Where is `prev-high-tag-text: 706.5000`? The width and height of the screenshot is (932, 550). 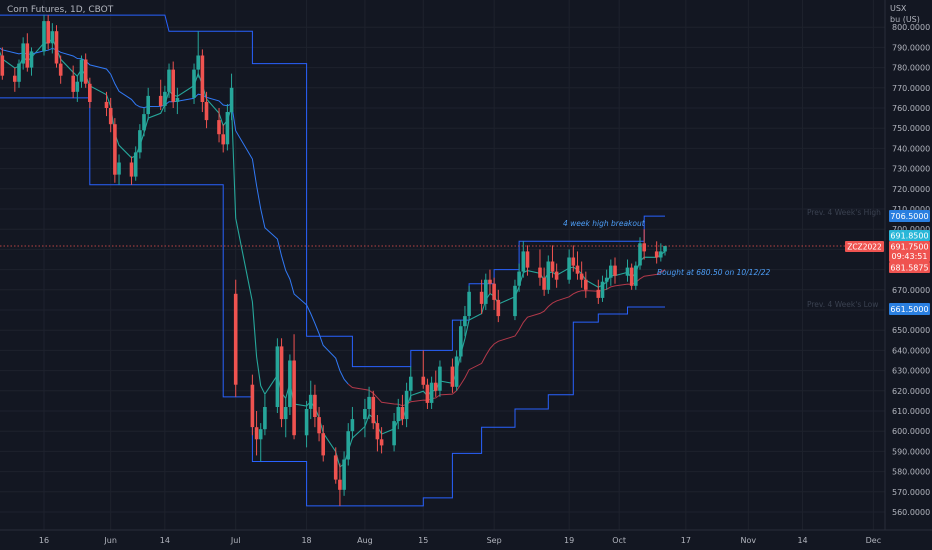 prev-high-tag-text: 706.5000 is located at coordinates (909, 216).